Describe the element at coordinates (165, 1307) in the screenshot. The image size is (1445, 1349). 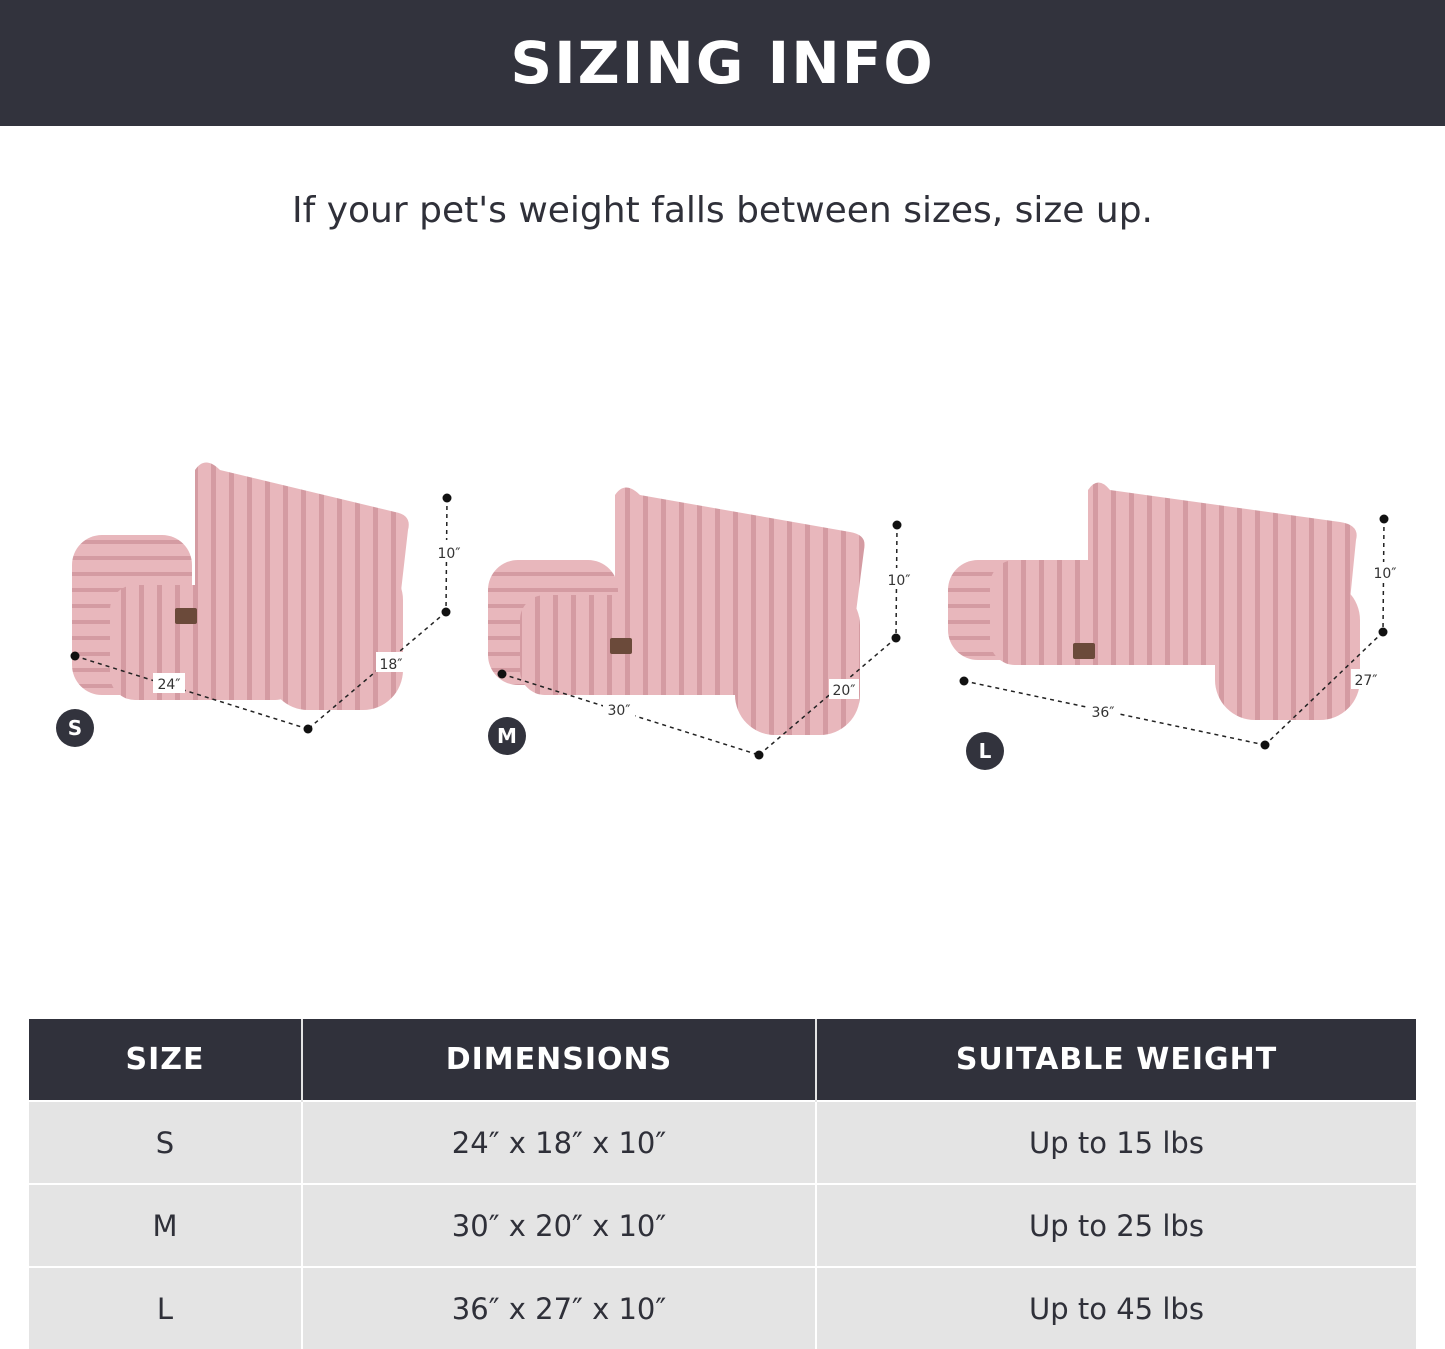
I see `size-cell: L` at that location.